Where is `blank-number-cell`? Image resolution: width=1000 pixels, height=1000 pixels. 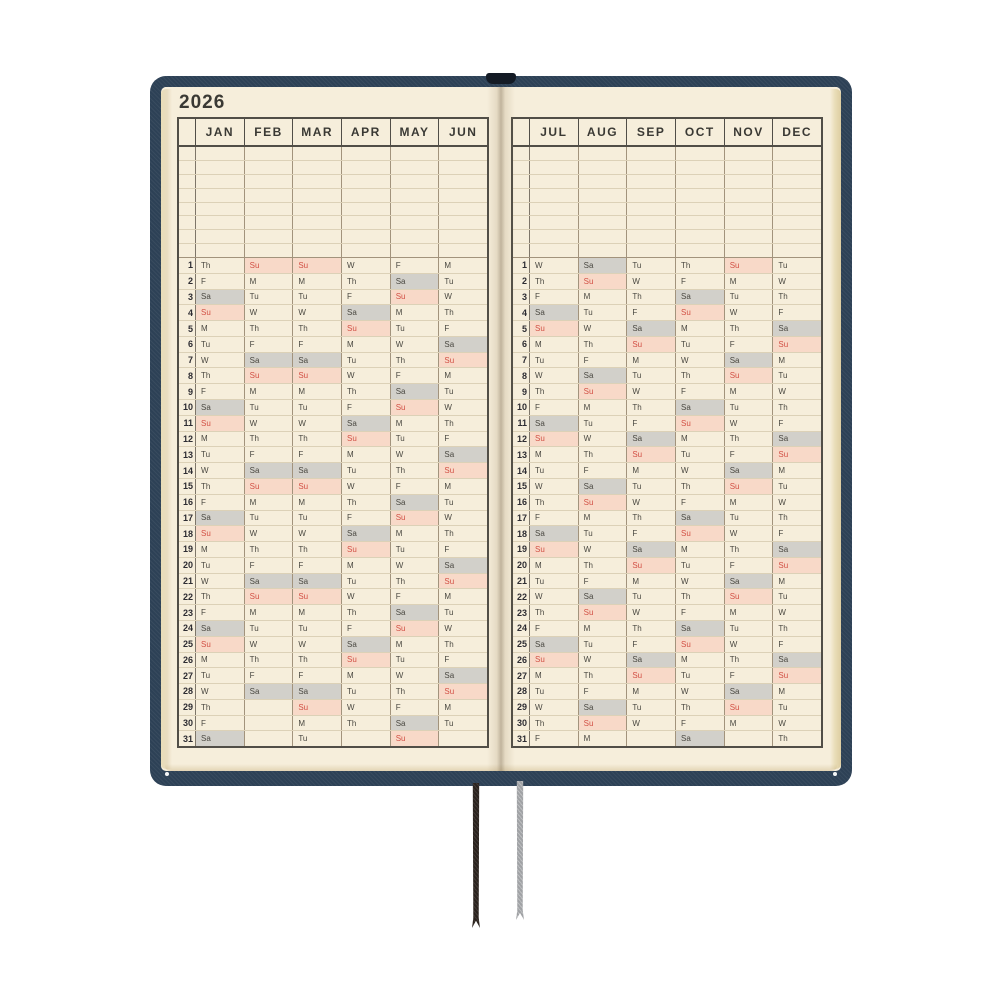
blank-number-cell is located at coordinates (187, 181).